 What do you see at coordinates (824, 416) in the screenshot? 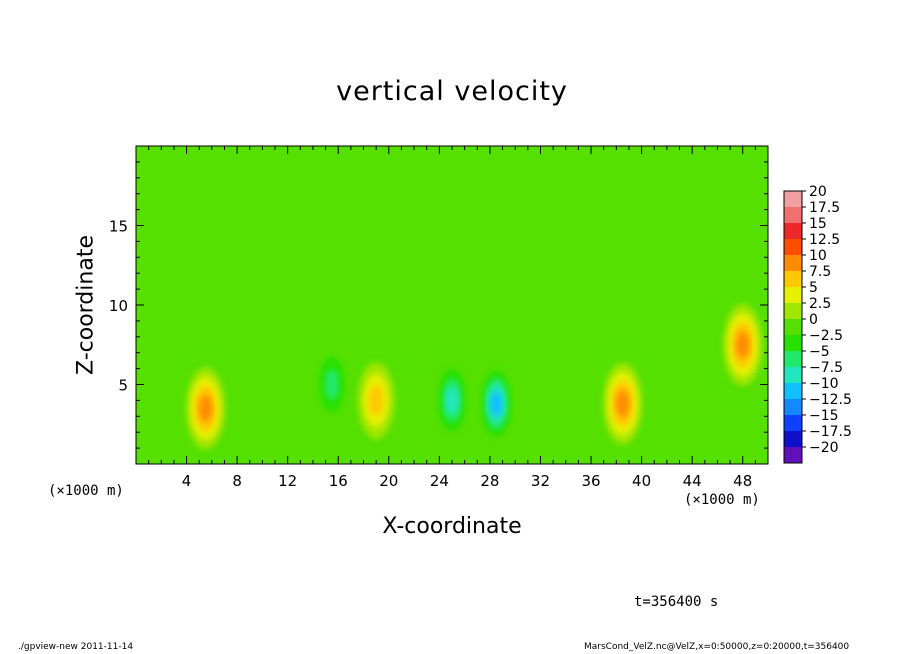
I see `colorbar-label-14: −15` at bounding box center [824, 416].